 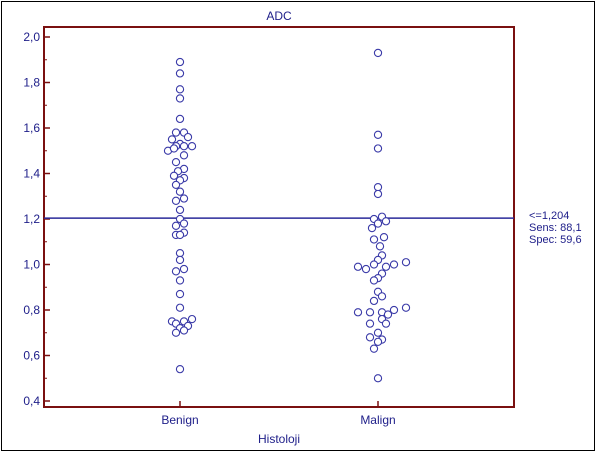 I want to click on y-tick-label: 0,8, so click(x=31, y=310).